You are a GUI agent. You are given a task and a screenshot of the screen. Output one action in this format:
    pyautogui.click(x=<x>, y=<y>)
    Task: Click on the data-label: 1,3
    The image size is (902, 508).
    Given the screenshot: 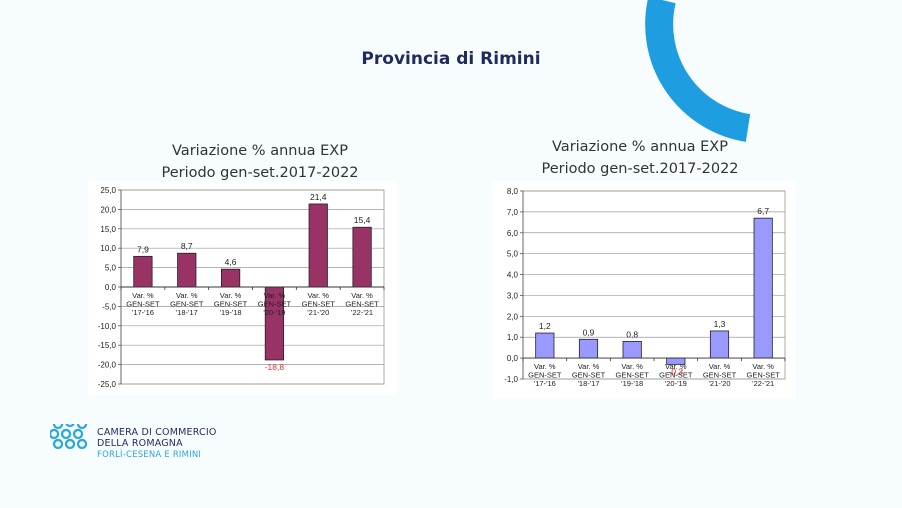 What is the action you would take?
    pyautogui.click(x=720, y=324)
    